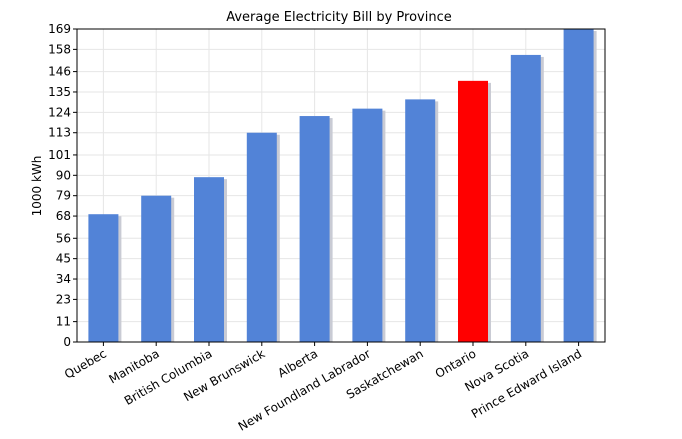  What do you see at coordinates (59, 49) in the screenshot?
I see `y-tick-label: 158` at bounding box center [59, 49].